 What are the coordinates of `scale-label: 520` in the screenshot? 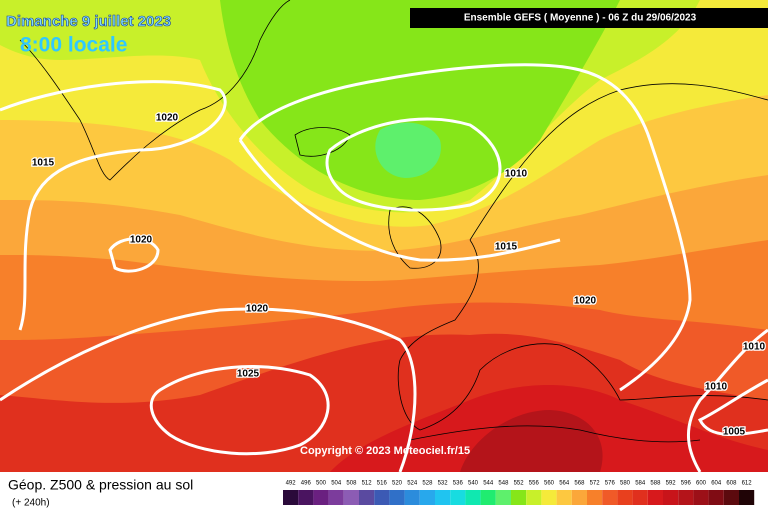 It's located at (397, 484).